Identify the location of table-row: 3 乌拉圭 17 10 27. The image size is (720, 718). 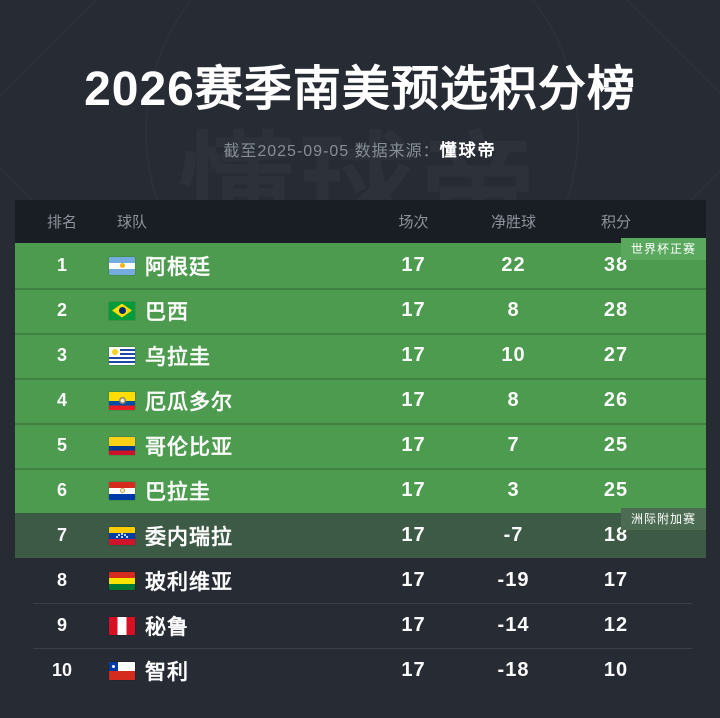
(360, 355).